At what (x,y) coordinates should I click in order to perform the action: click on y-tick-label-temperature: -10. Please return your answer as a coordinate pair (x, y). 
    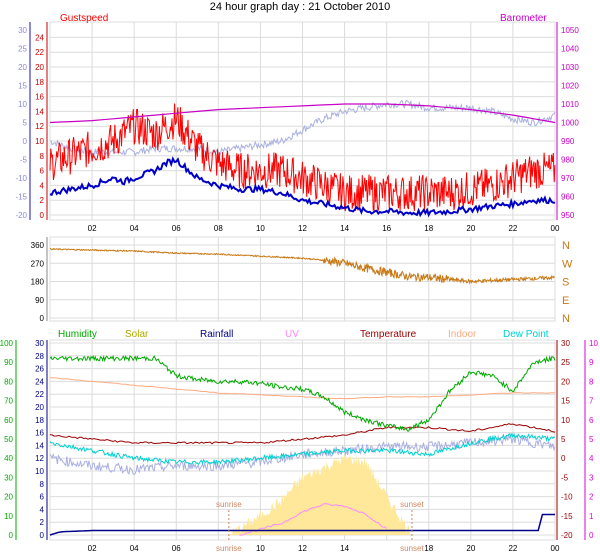
    Looking at the image, I should click on (567, 497).